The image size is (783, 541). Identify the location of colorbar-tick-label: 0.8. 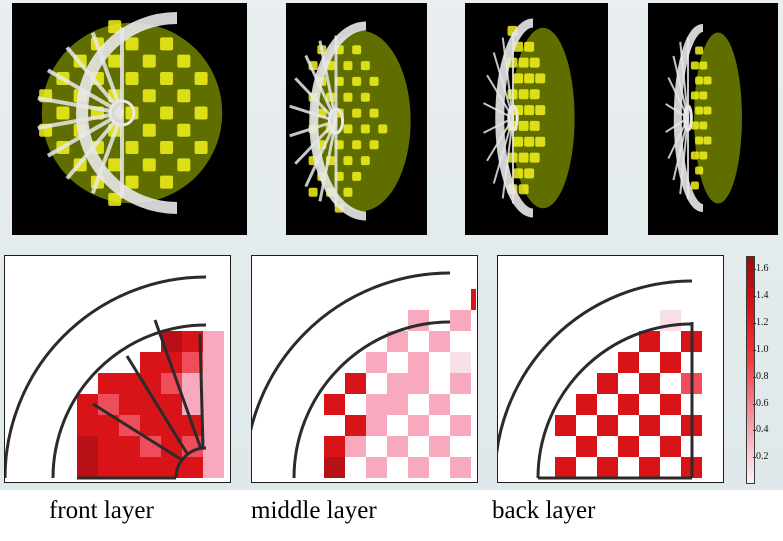
(761, 376).